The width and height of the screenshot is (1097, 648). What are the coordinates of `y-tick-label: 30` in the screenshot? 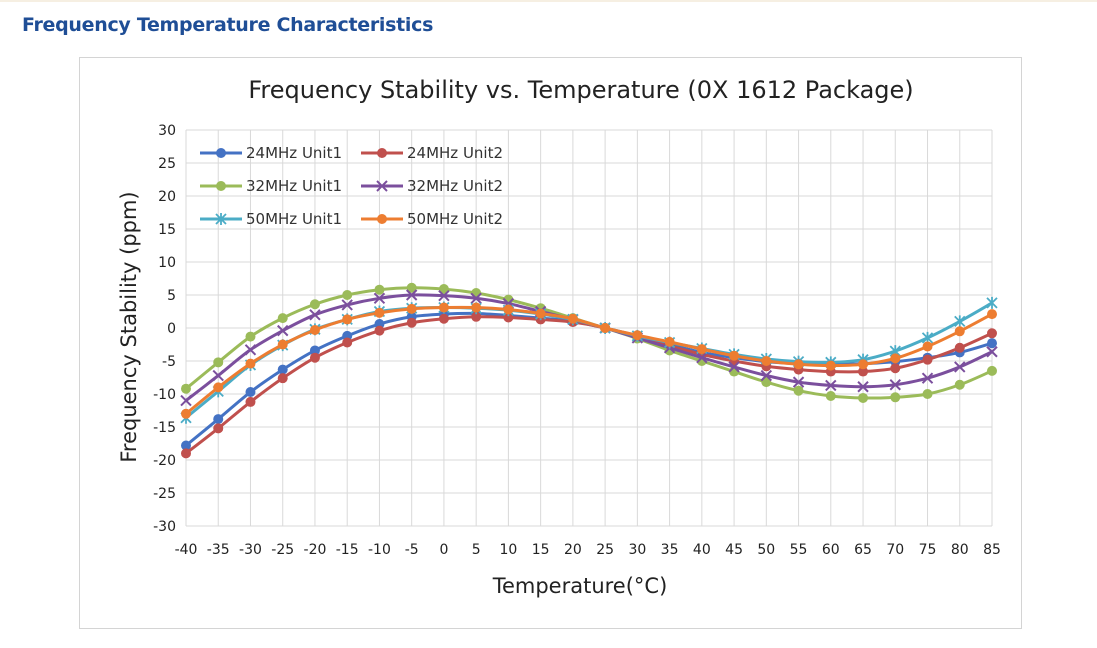 It's located at (167, 131).